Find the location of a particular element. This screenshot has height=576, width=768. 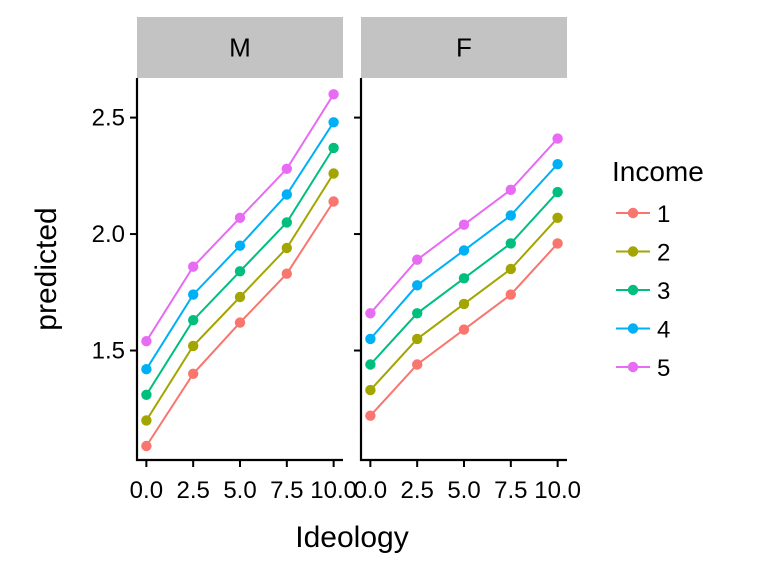

legend-label: 1 is located at coordinates (663, 214).